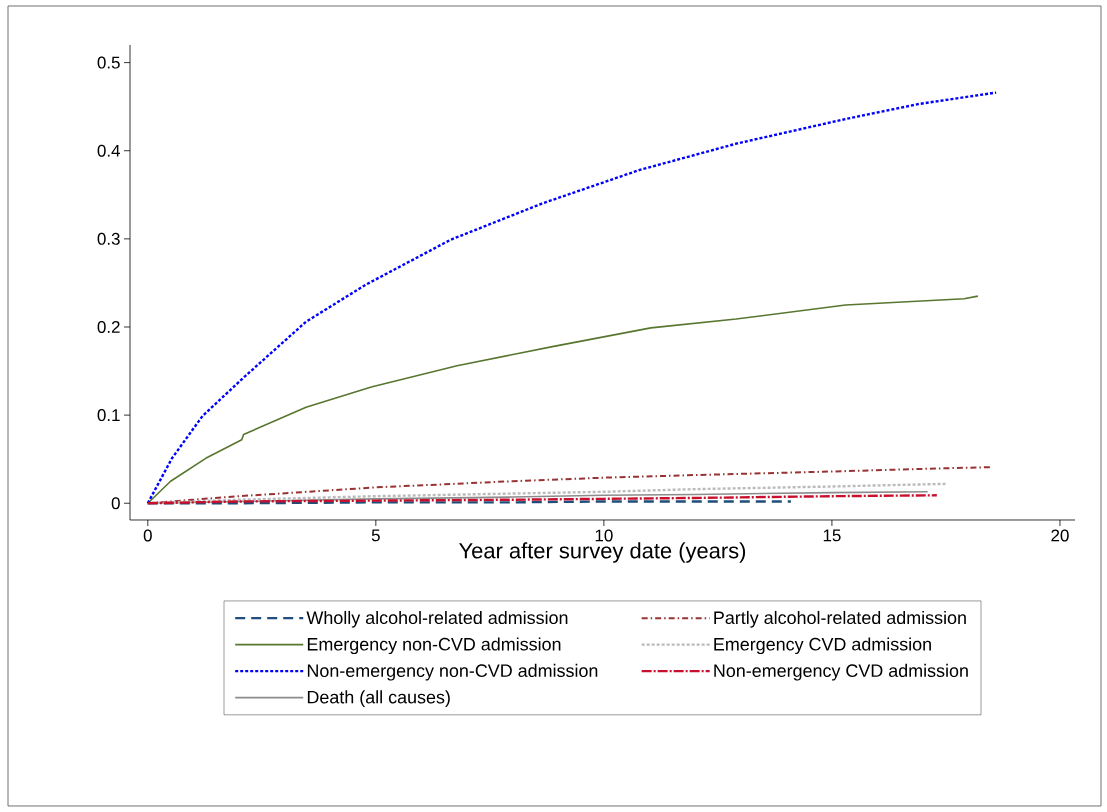  Describe the element at coordinates (115, 503) in the screenshot. I see `y-tick-label: 0` at that location.